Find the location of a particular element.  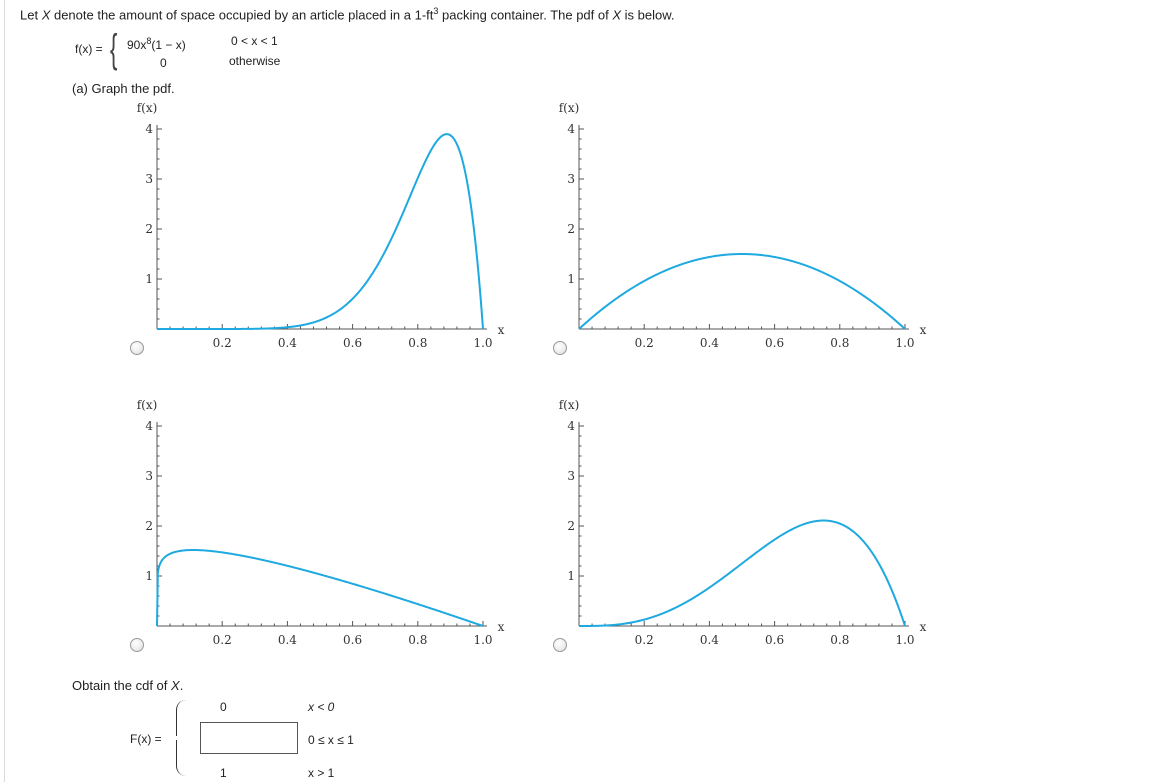

cdf-title-end: . is located at coordinates (181, 685).